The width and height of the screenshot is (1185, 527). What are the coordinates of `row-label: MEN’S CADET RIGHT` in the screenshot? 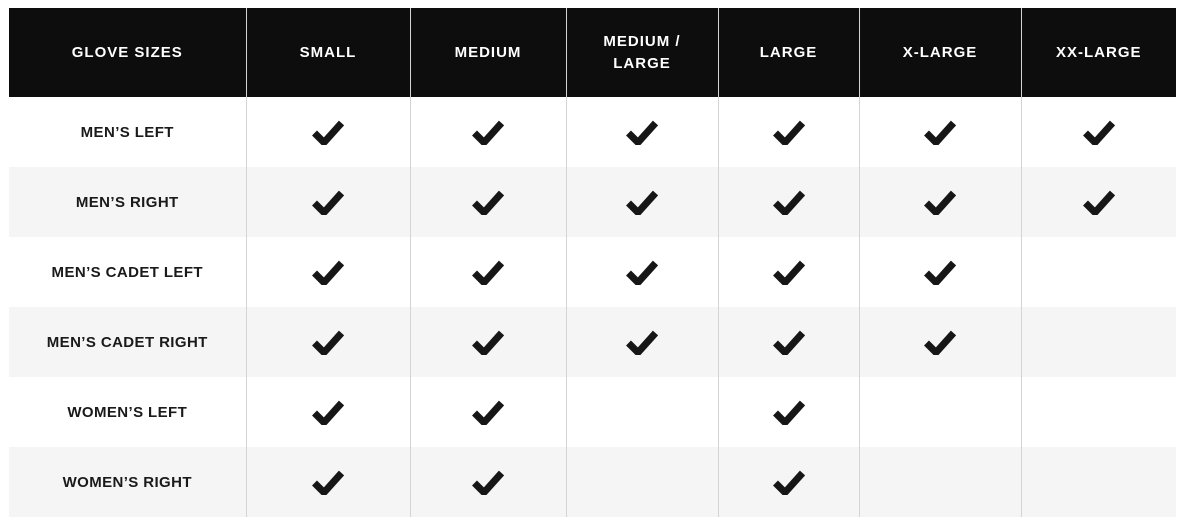 It's located at (127, 342).